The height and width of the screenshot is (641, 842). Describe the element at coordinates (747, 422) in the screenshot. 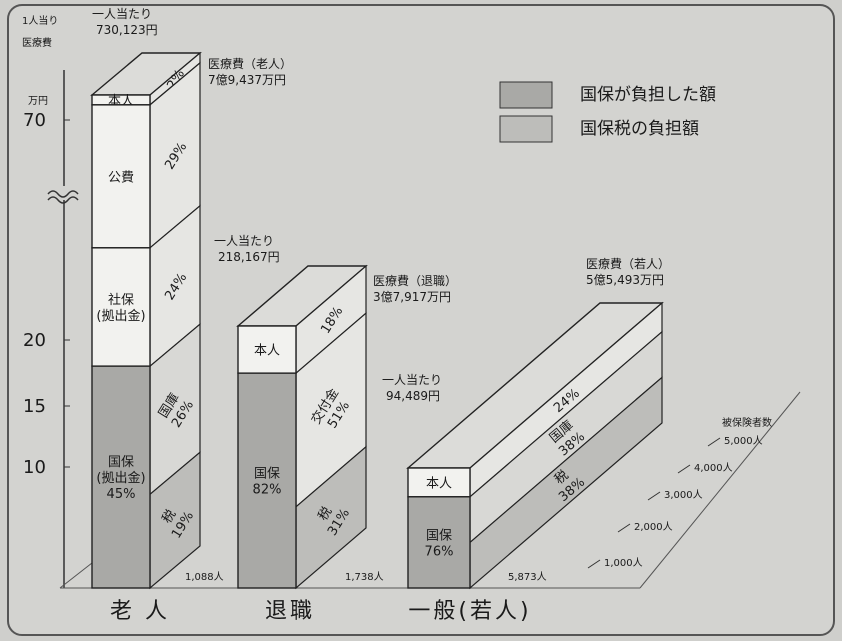

I see `depth-axis-title: 被保険者数` at that location.